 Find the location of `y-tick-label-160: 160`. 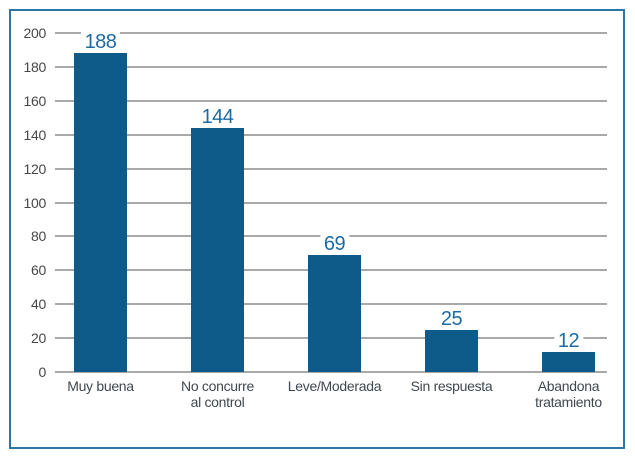

y-tick-label-160: 160 is located at coordinates (35, 100).